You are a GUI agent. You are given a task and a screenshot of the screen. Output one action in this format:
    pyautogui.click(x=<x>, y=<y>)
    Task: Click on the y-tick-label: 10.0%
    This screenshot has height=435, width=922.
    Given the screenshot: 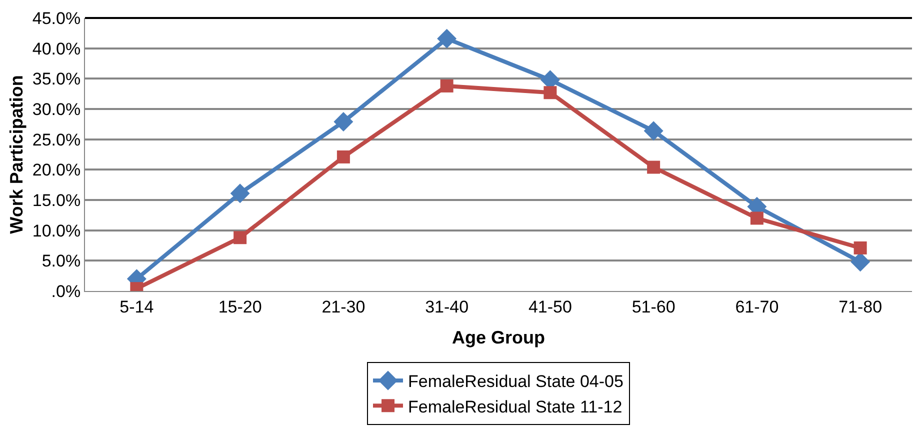 What is the action you would take?
    pyautogui.click(x=56, y=230)
    